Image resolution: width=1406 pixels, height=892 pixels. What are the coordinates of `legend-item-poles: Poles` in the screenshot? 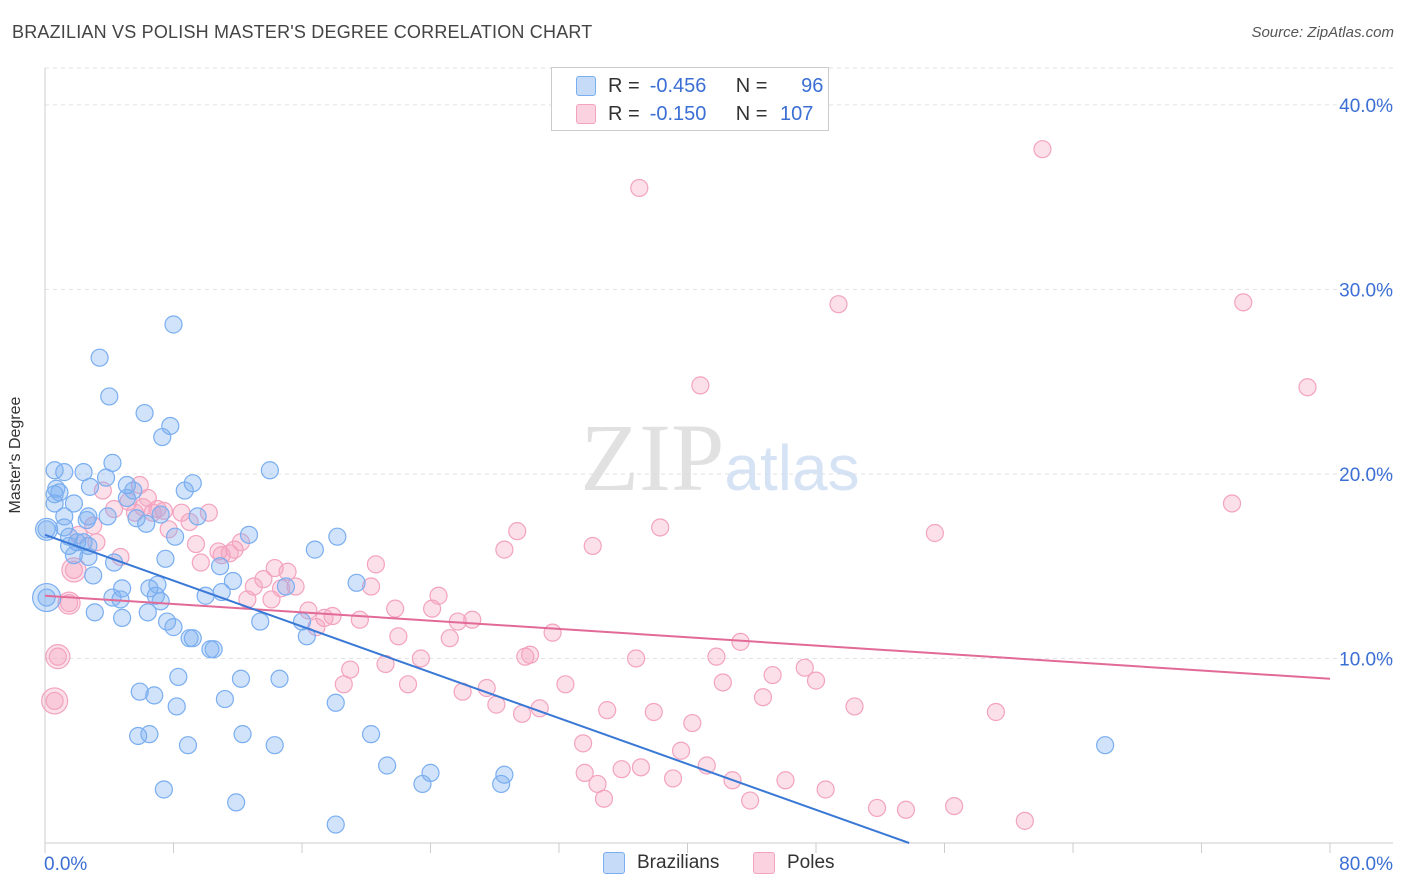 It's located at (794, 863).